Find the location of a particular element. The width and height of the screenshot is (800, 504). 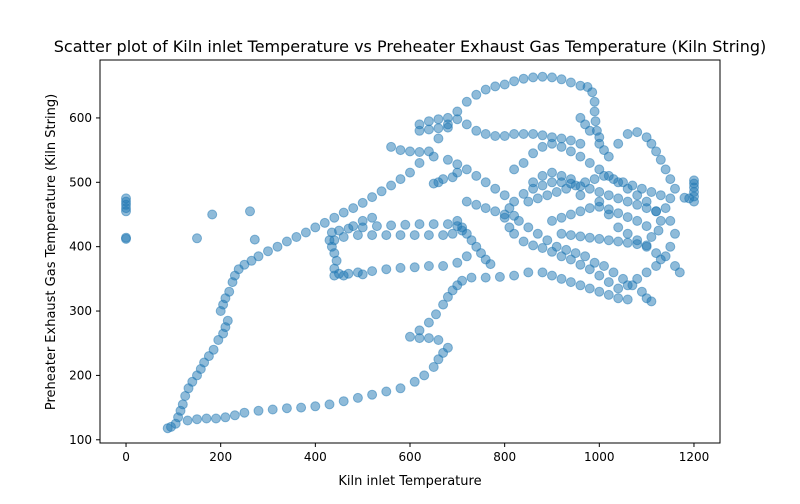

x-axis: 0 200 400 600 800 1000 1200 is located at coordinates (415, 453).